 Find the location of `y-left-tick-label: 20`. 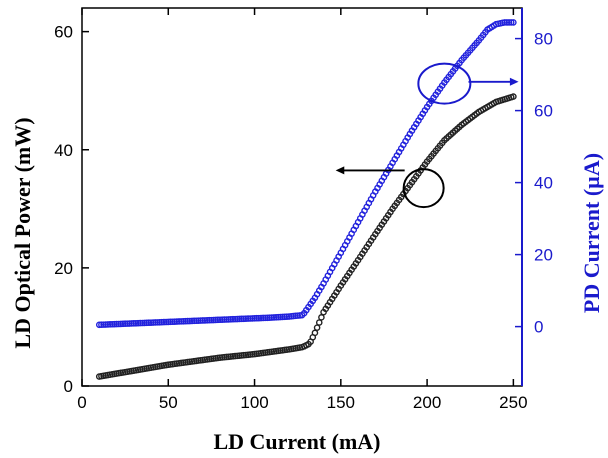

y-left-tick-label: 20 is located at coordinates (63, 268).